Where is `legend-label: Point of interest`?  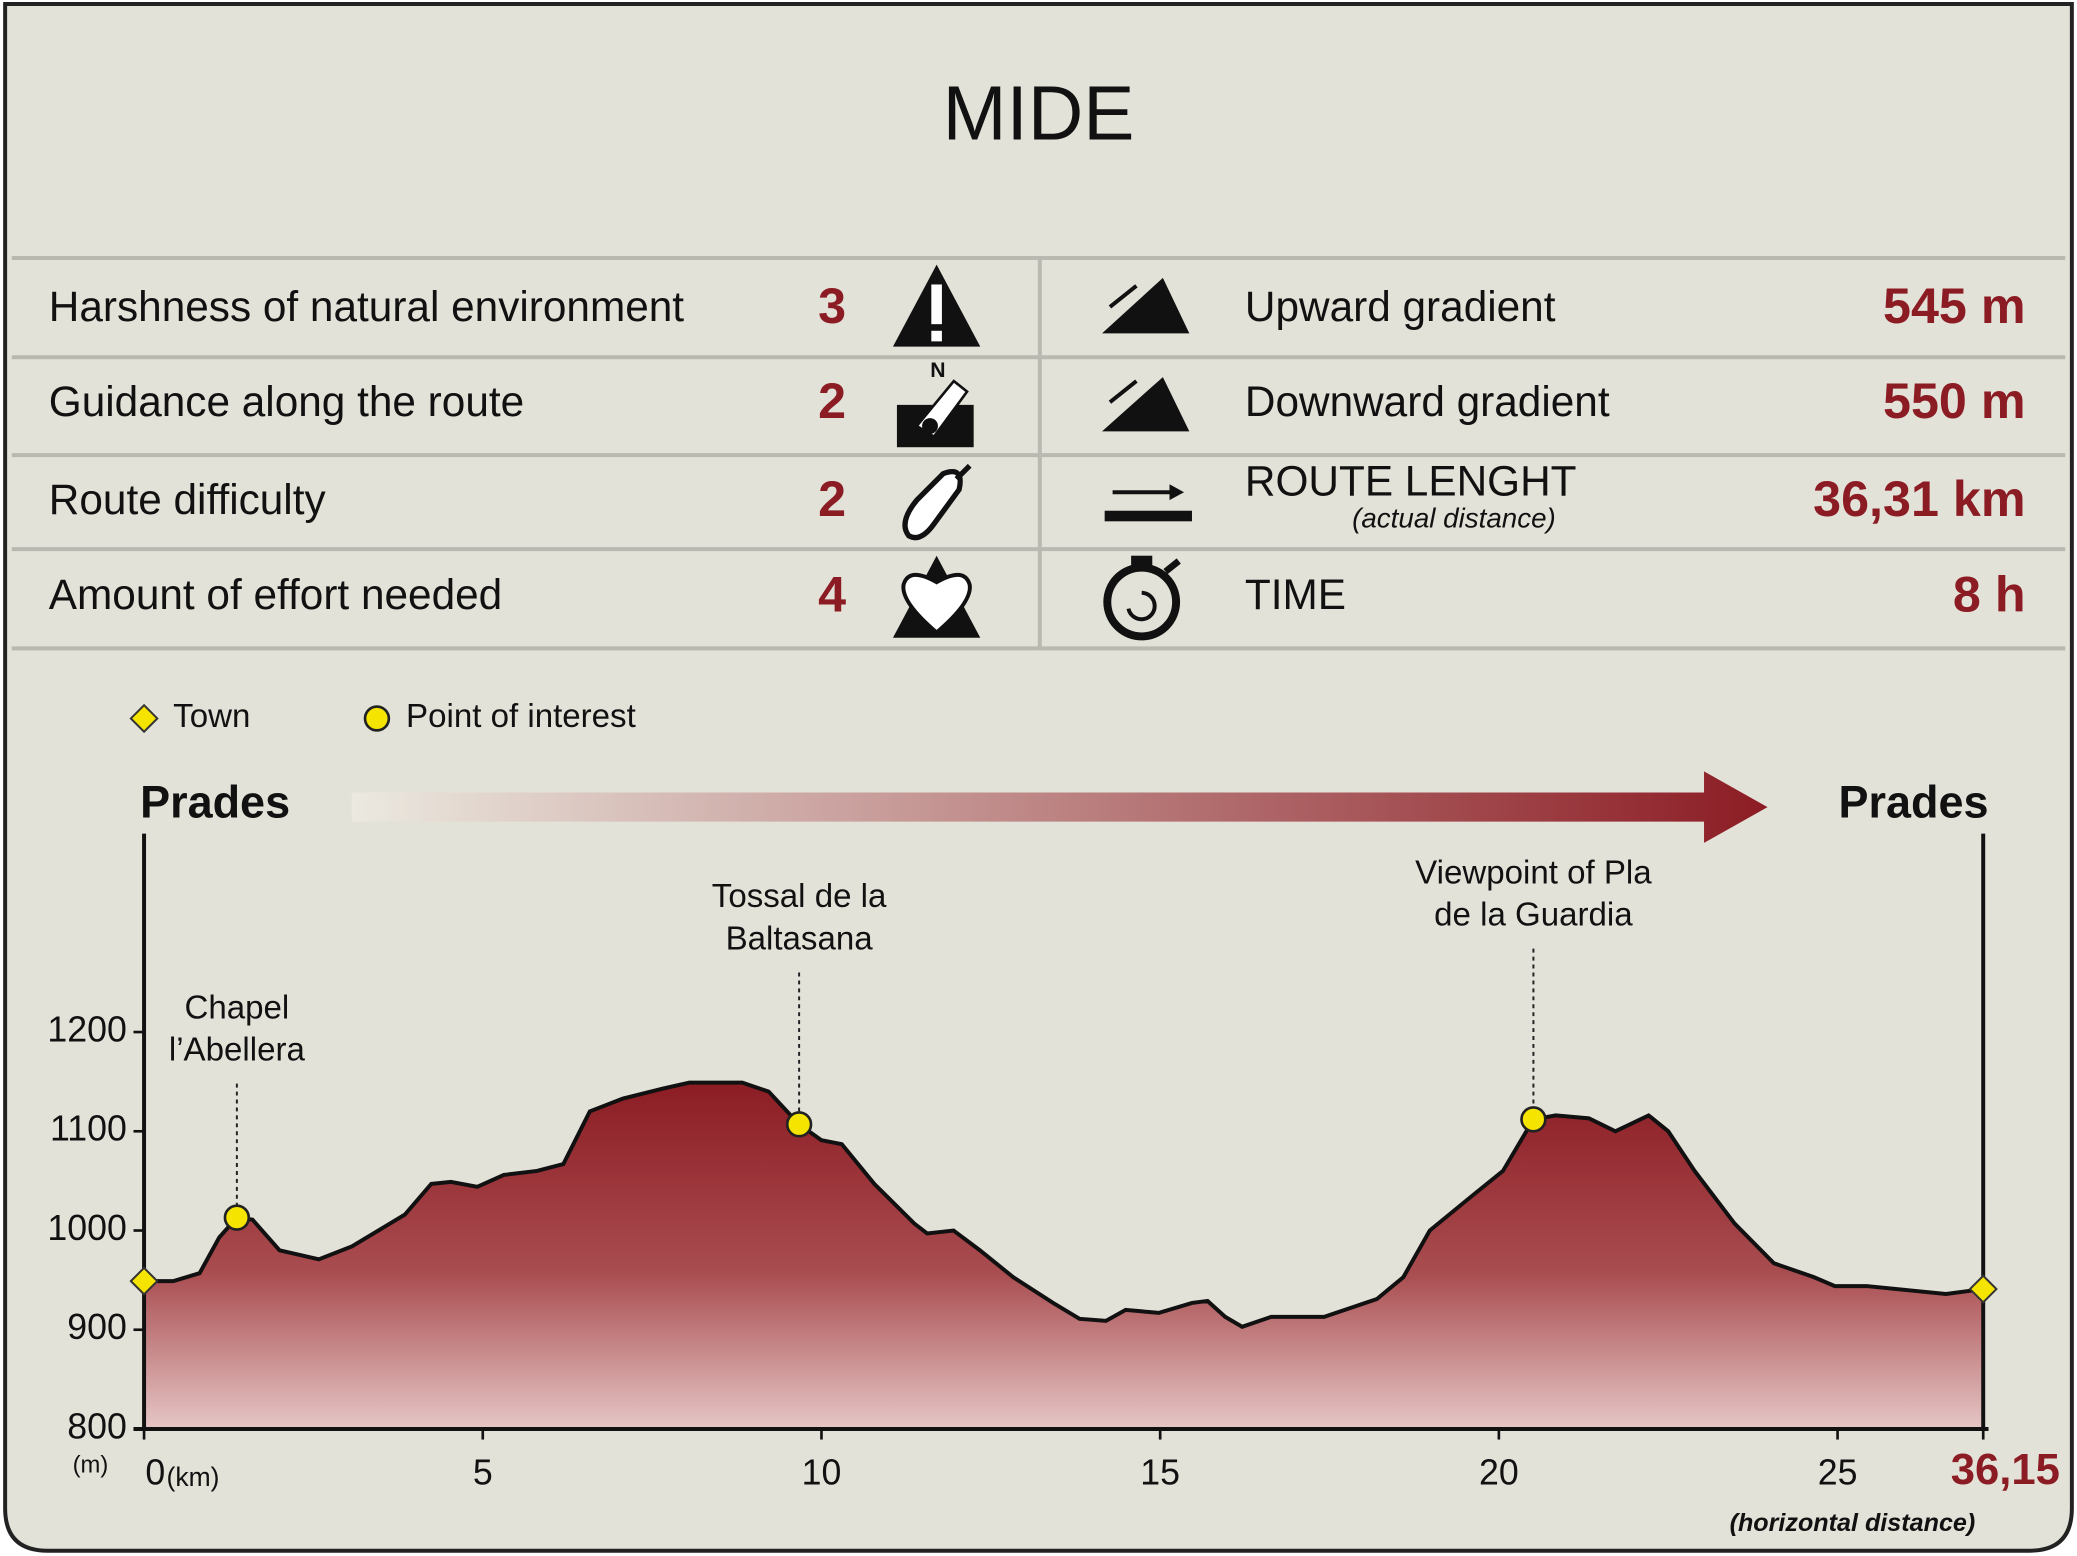
legend-label: Point of interest is located at coordinates (521, 716).